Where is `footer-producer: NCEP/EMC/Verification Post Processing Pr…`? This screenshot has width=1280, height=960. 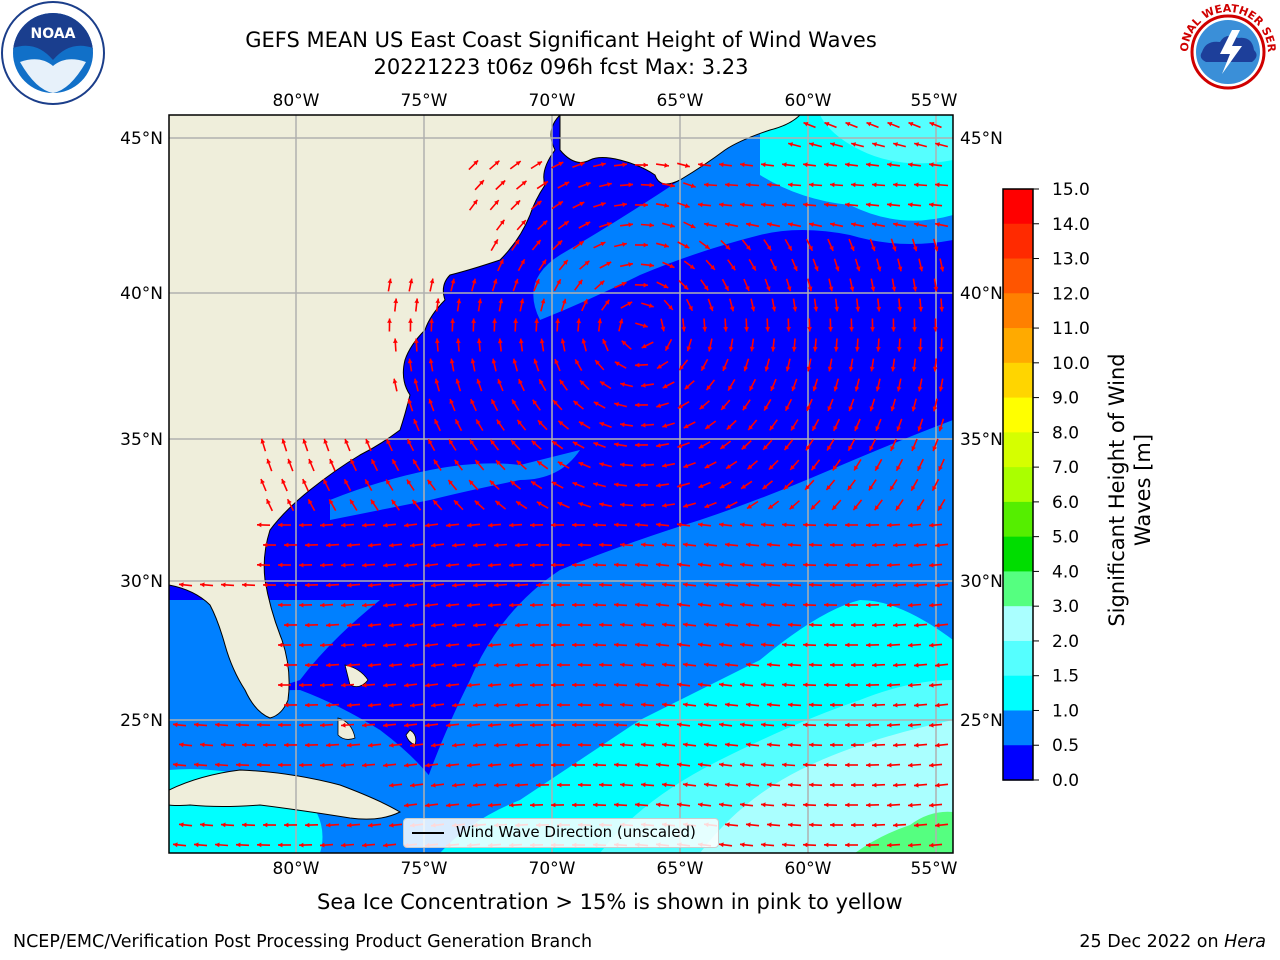
footer-producer: NCEP/EMC/Verification Post Processing Pr… is located at coordinates (303, 942).